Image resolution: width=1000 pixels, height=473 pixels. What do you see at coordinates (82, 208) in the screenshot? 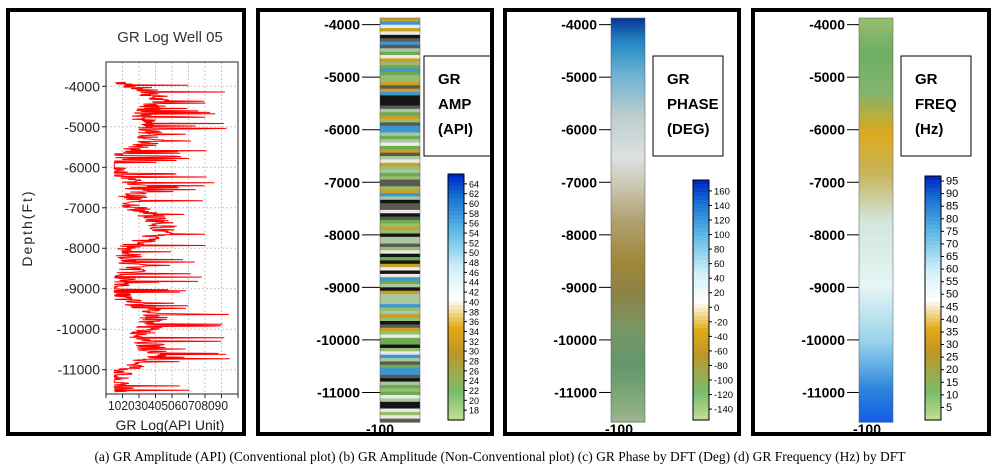
I see `y-tick-label: -7000` at bounding box center [82, 208].